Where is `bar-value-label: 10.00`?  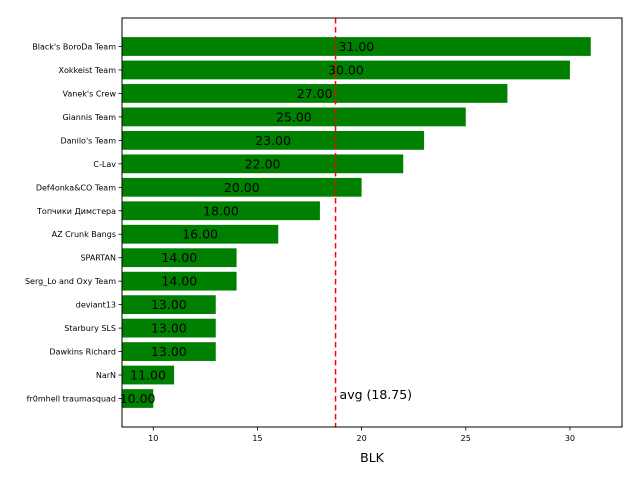 bar-value-label: 10.00 is located at coordinates (138, 398).